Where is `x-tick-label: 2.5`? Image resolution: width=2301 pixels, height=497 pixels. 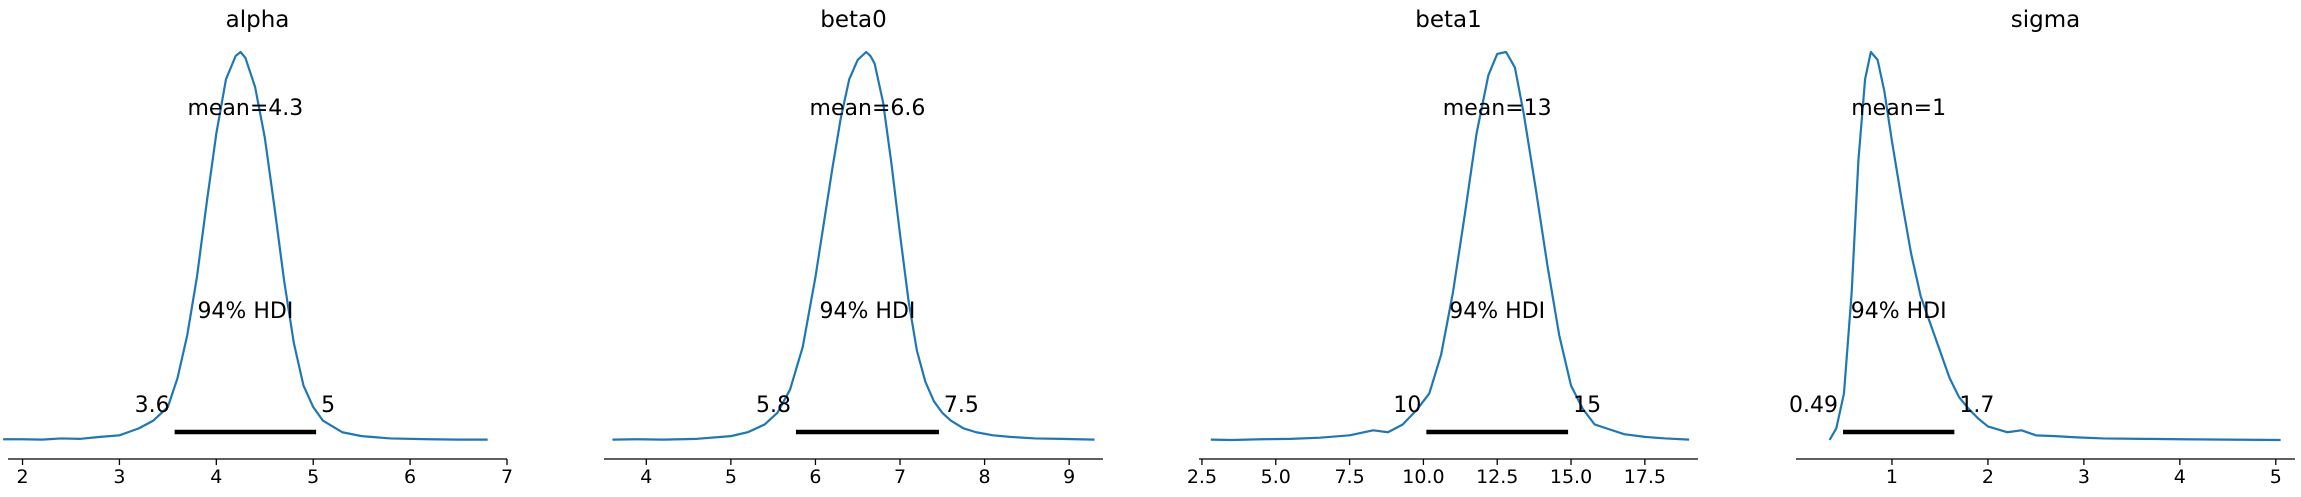
x-tick-label: 2.5 is located at coordinates (1202, 477).